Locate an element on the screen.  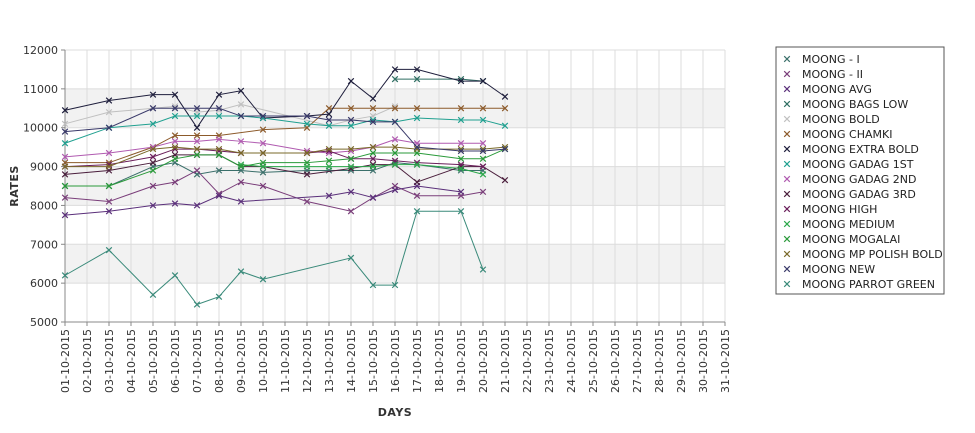
legend-label: MOONG AVG is located at coordinates (837, 89).